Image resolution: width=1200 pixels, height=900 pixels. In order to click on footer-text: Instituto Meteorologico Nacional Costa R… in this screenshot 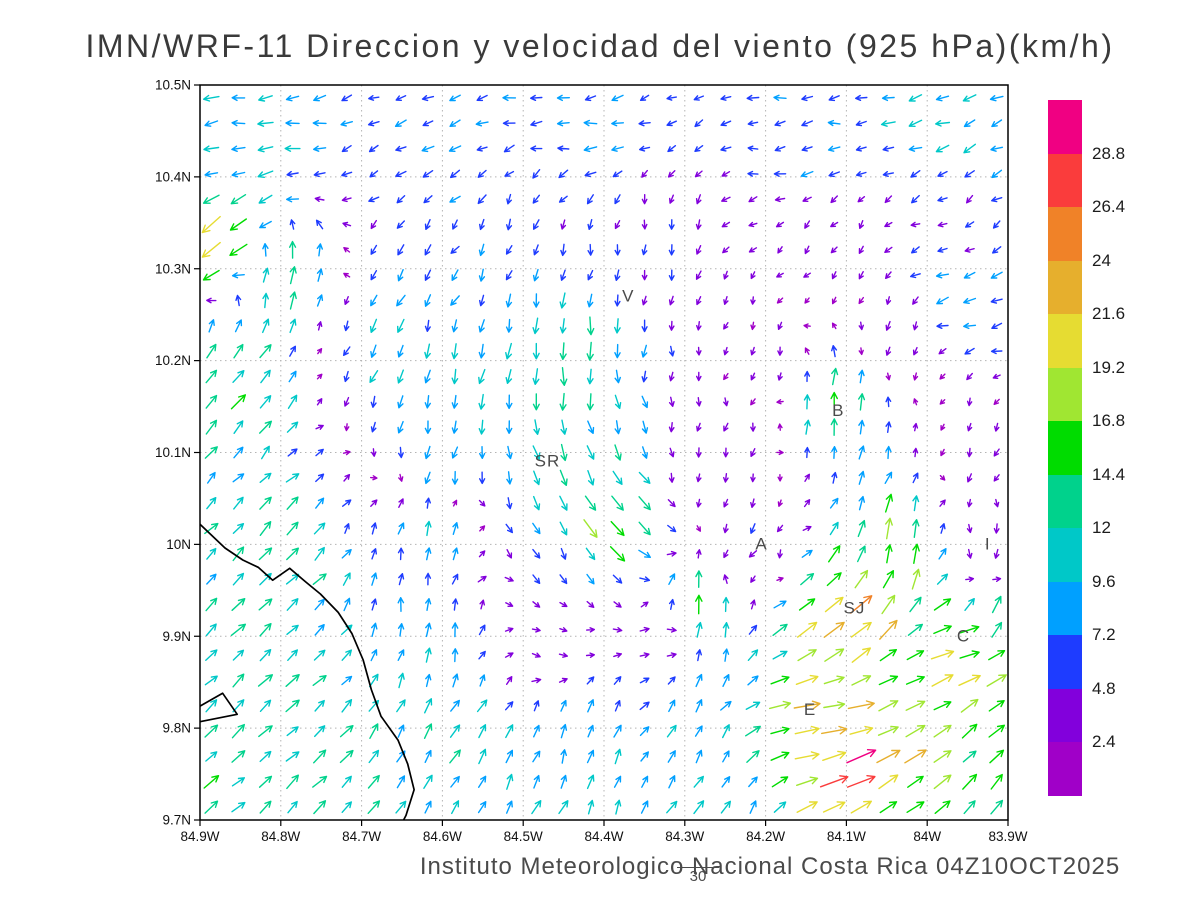, I will do `click(770, 866)`.